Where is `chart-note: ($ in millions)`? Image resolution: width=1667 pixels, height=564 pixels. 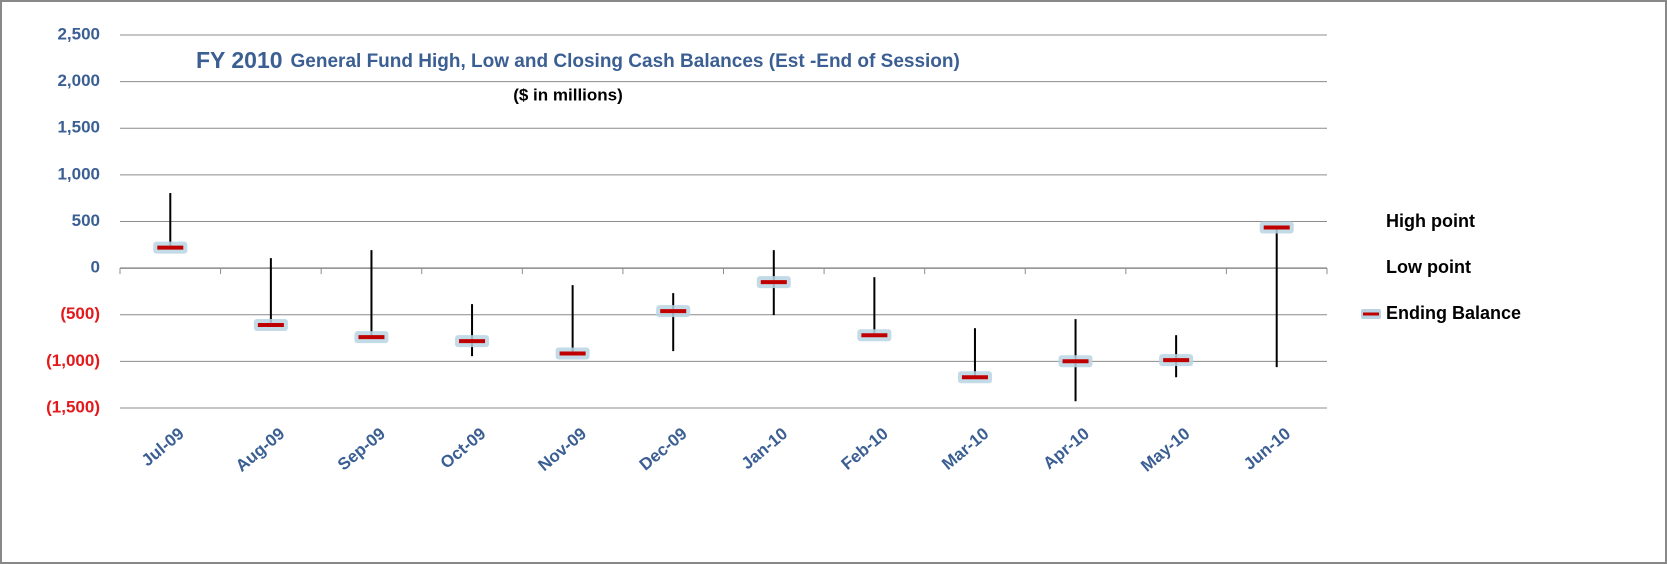
chart-note: ($ in millions) is located at coordinates (568, 94).